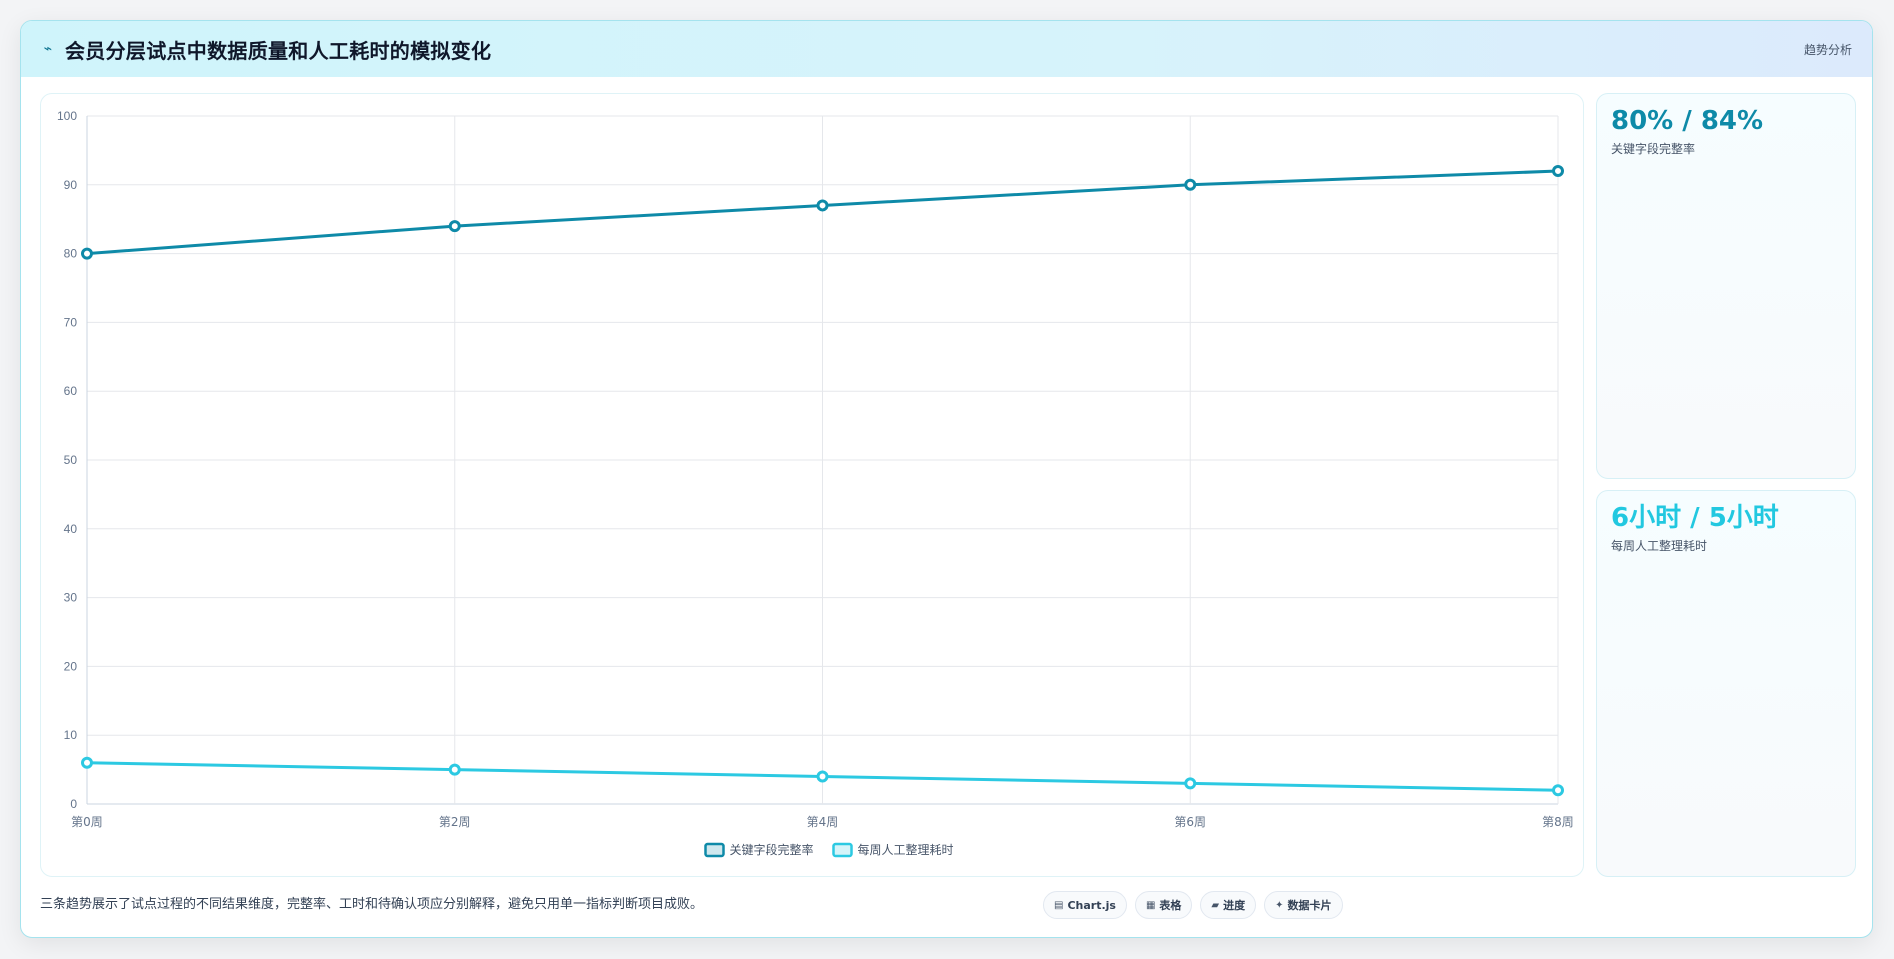  What do you see at coordinates (87, 822) in the screenshot?
I see `x-tick-label: 第0周` at bounding box center [87, 822].